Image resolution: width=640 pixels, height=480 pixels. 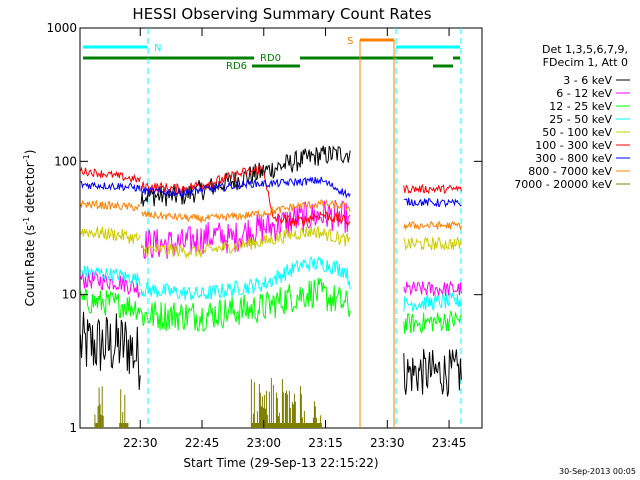 What do you see at coordinates (61, 28) in the screenshot?
I see `y-tick-label: 1000` at bounding box center [61, 28].